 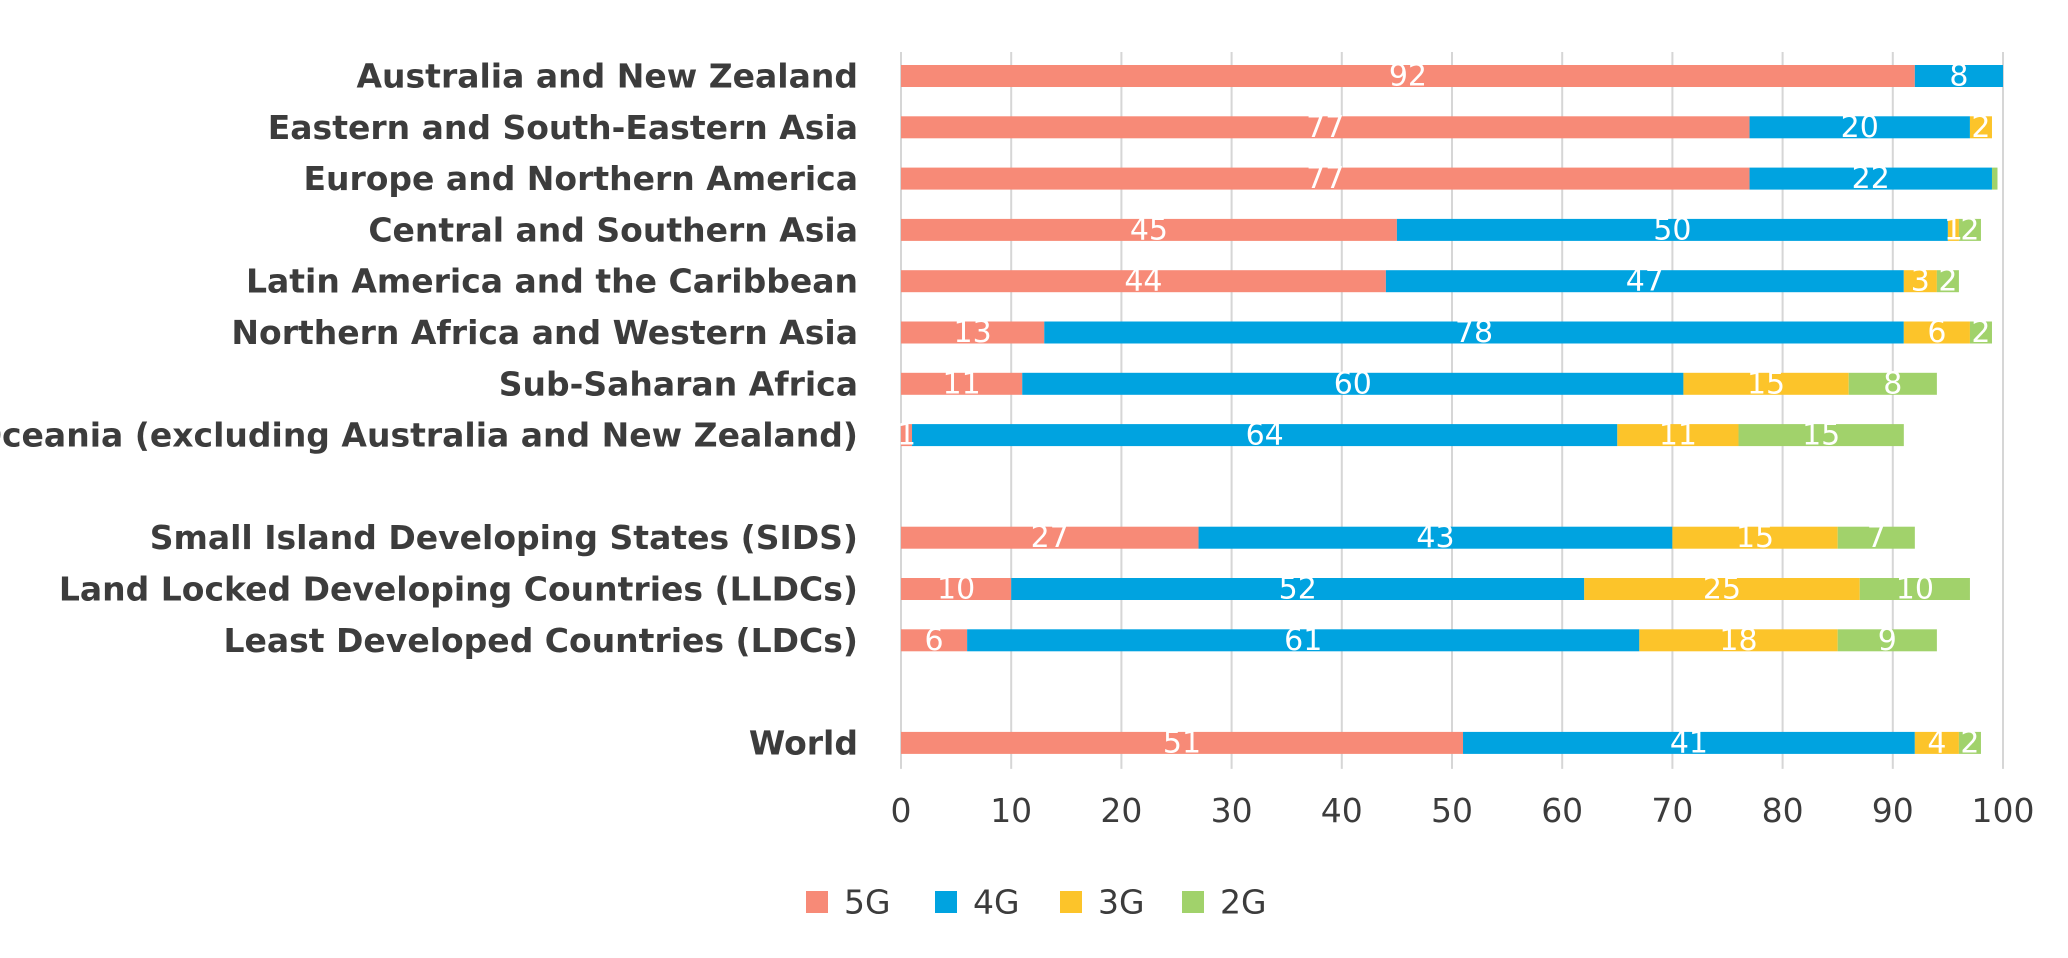 What do you see at coordinates (1050, 537) in the screenshot?
I see `bar-value-label: 27` at bounding box center [1050, 537].